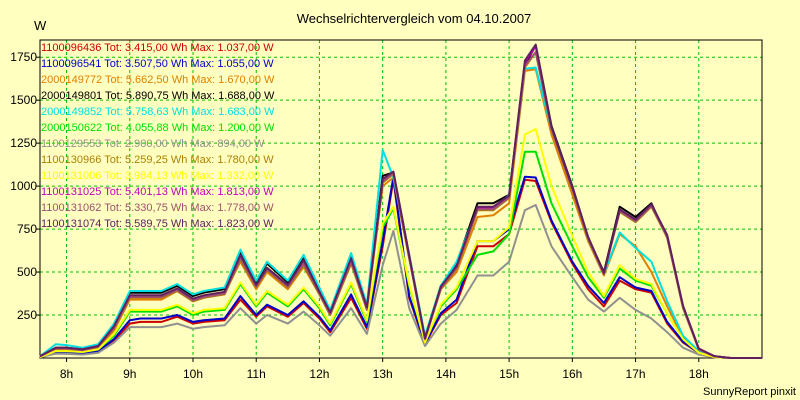 The image size is (800, 400). Describe the element at coordinates (319, 374) in the screenshot. I see `x-tick-label: 12h` at that location.